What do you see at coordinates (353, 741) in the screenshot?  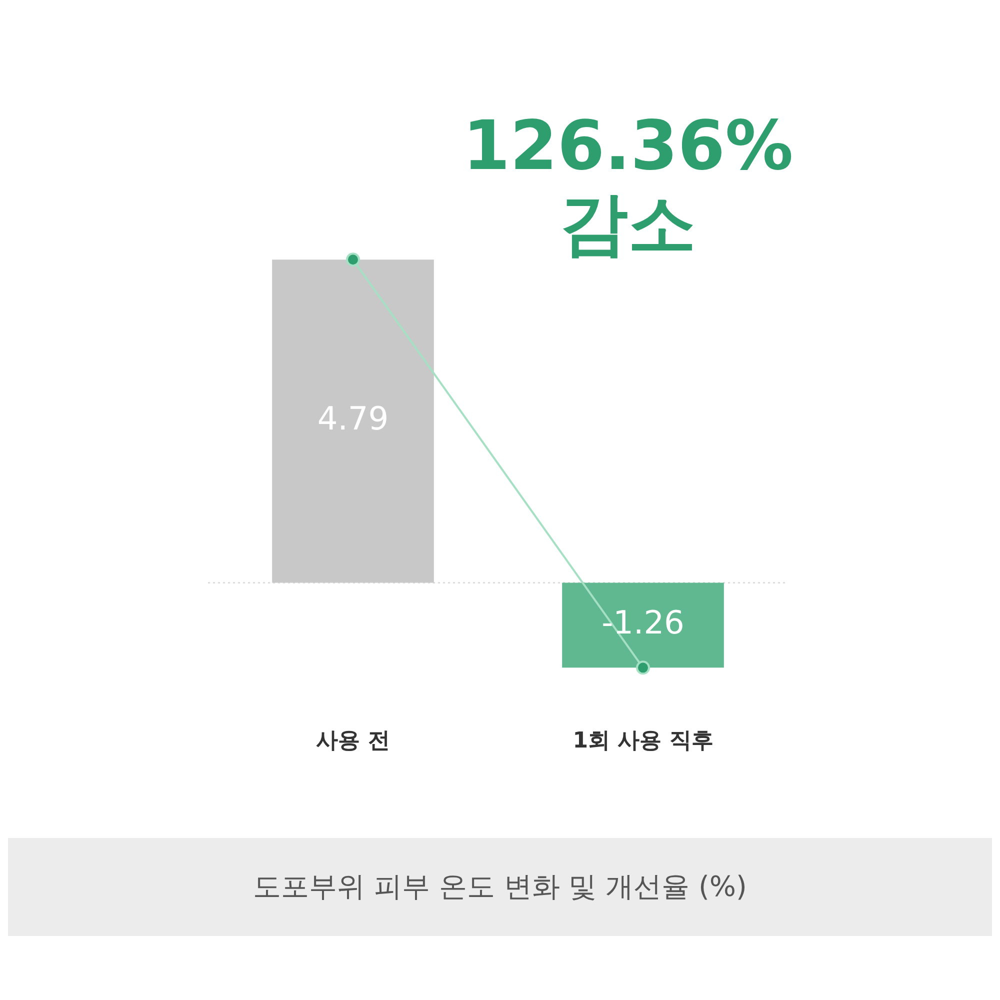 I see `x-tick-label: 사용 전` at bounding box center [353, 741].